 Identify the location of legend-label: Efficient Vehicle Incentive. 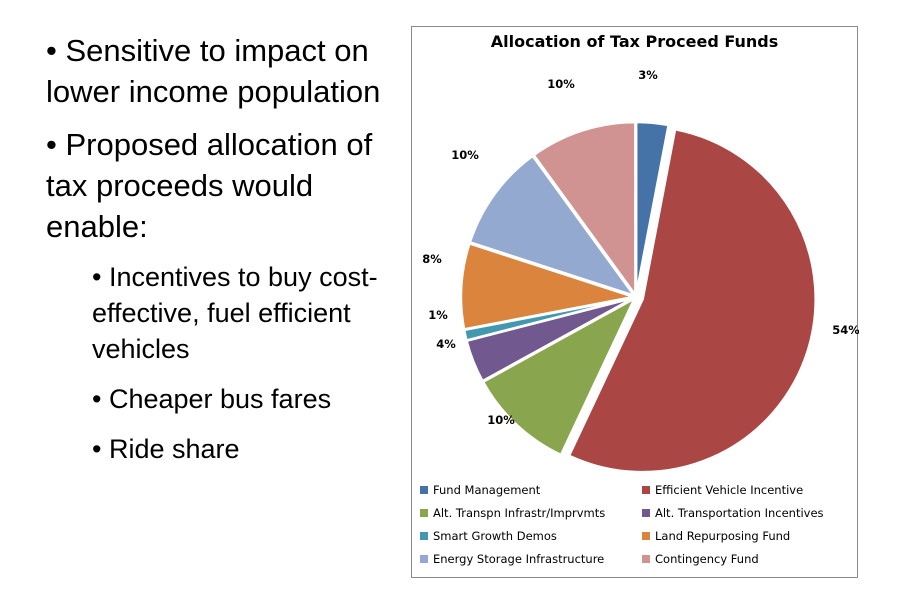
(729, 490).